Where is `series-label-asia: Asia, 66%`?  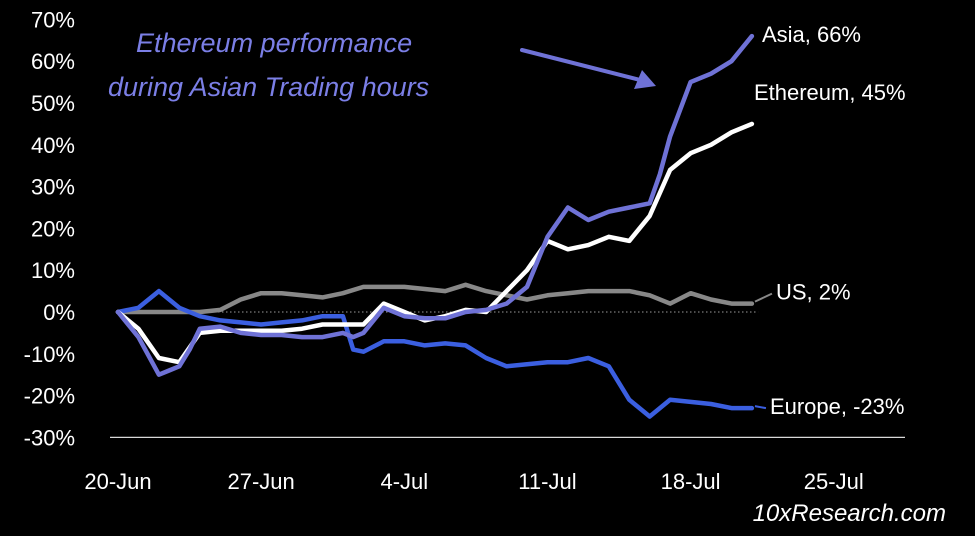 series-label-asia: Asia, 66% is located at coordinates (811, 34).